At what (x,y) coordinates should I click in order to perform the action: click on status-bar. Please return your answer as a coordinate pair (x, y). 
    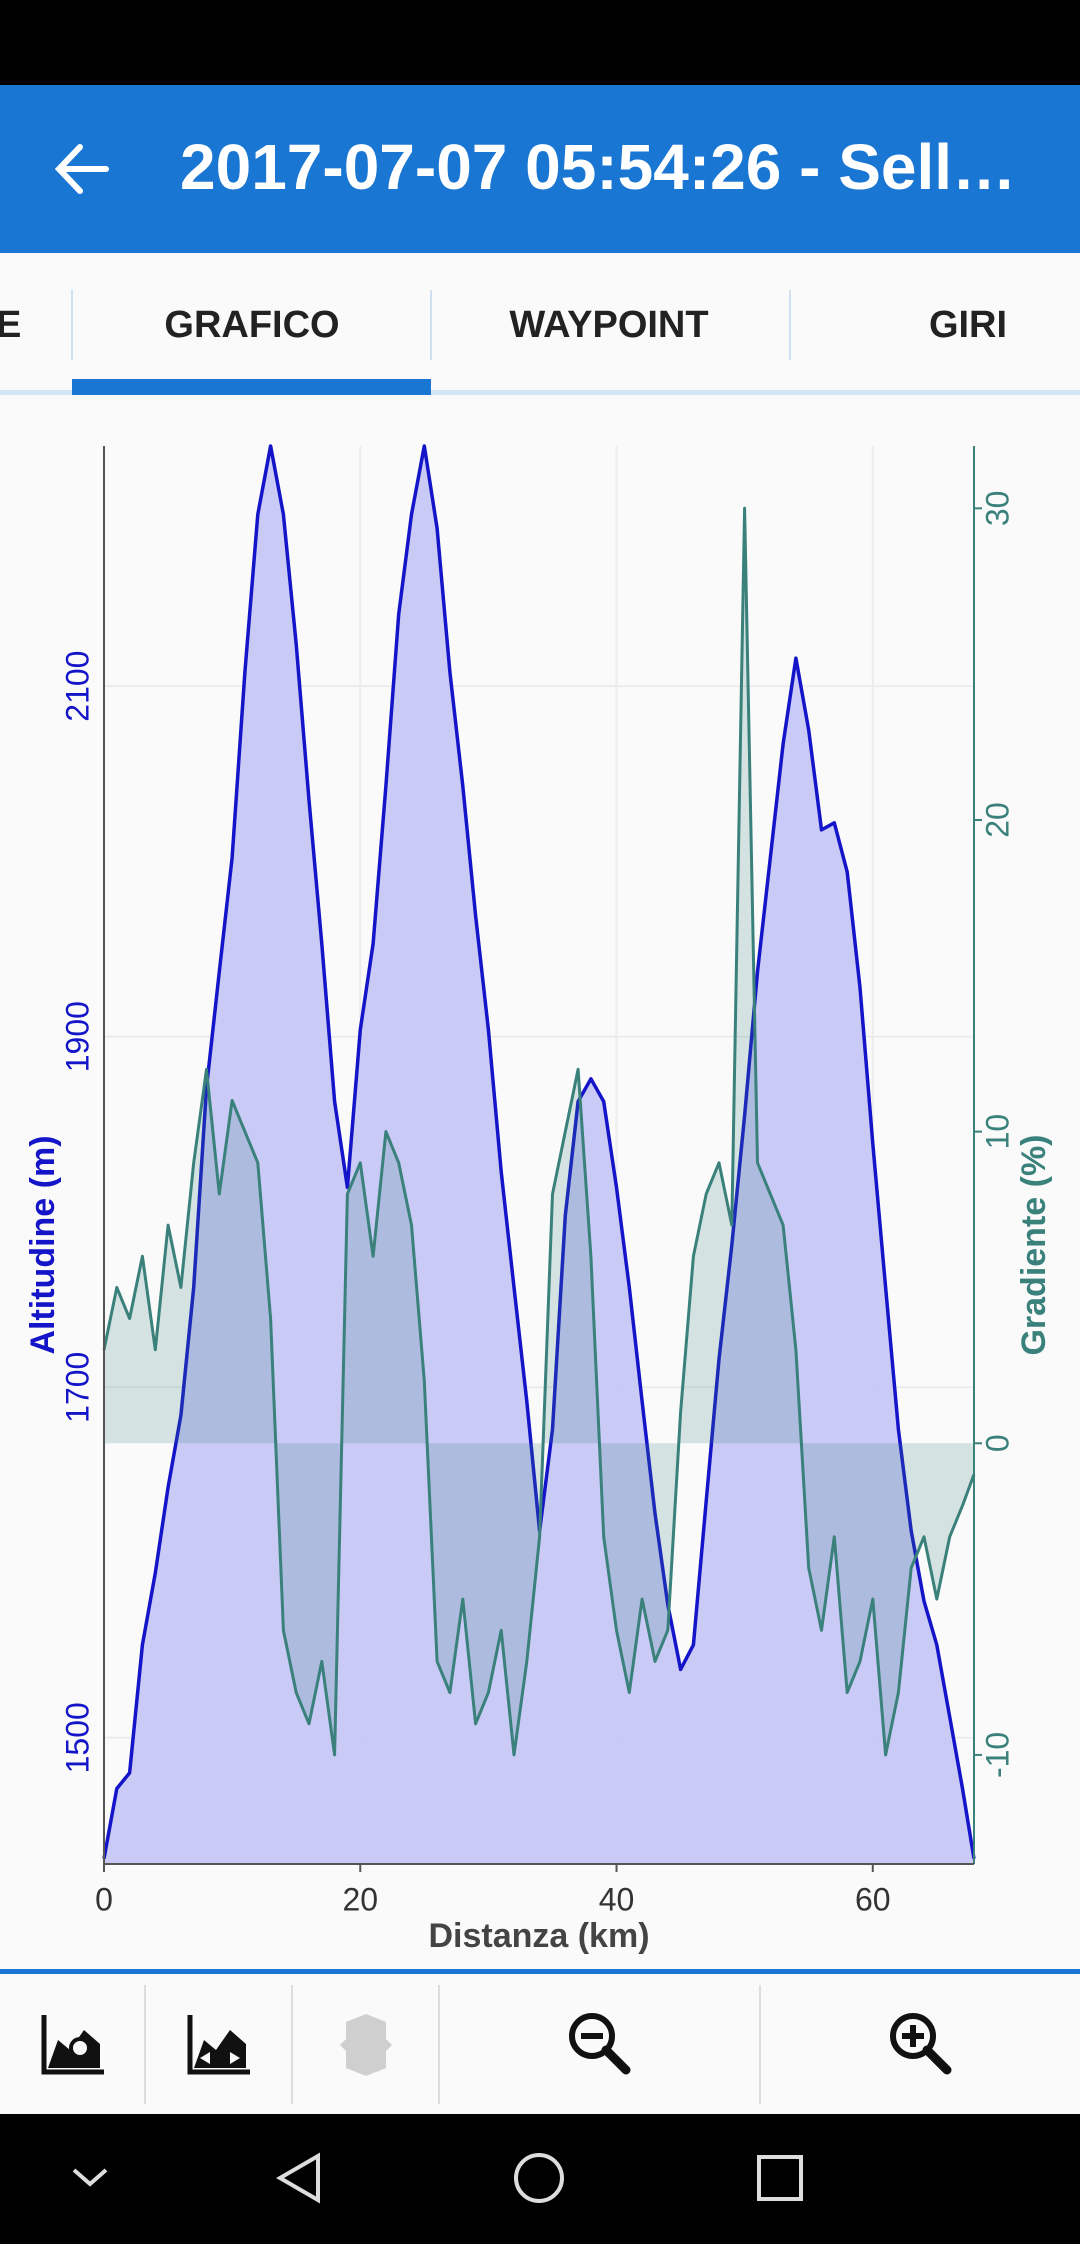
    Looking at the image, I should click on (540, 42).